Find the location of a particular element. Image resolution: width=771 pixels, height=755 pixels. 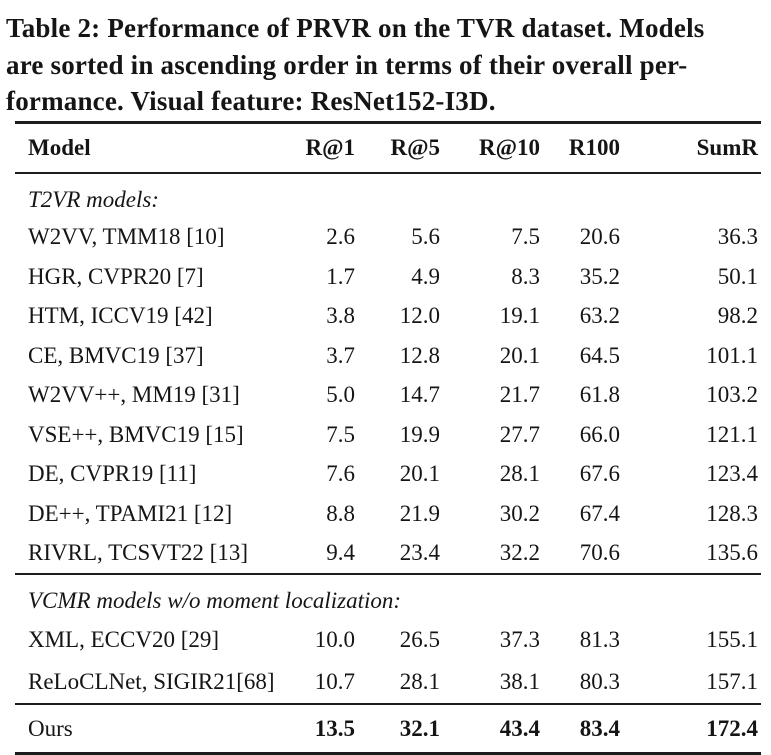

section-header-row: T2VR models: is located at coordinates (388, 195).